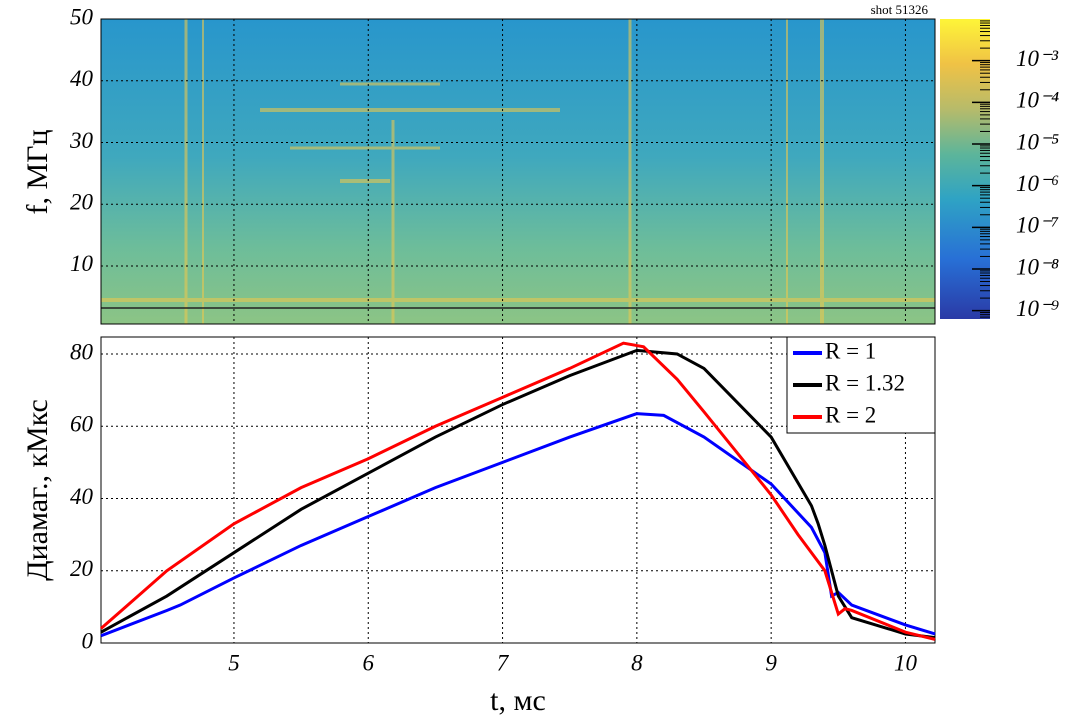 The width and height of the screenshot is (1073, 725). I want to click on annotation: shot 51326, so click(900, 9).